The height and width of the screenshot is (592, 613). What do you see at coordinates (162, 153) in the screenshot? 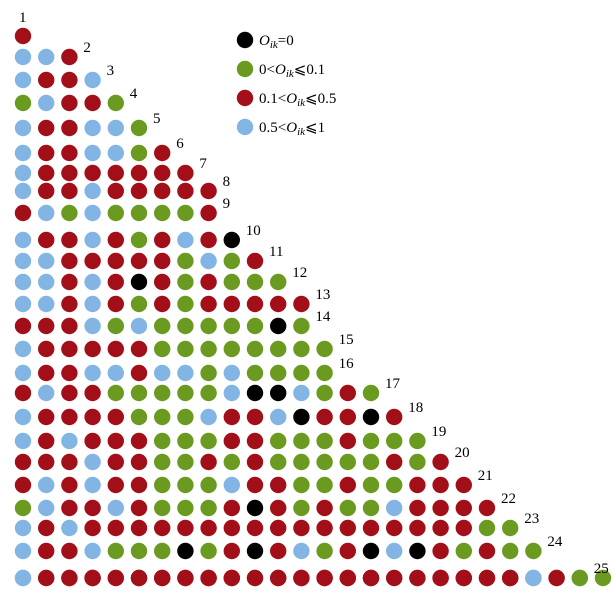
I see `dot-r6-c7-red` at bounding box center [162, 153].